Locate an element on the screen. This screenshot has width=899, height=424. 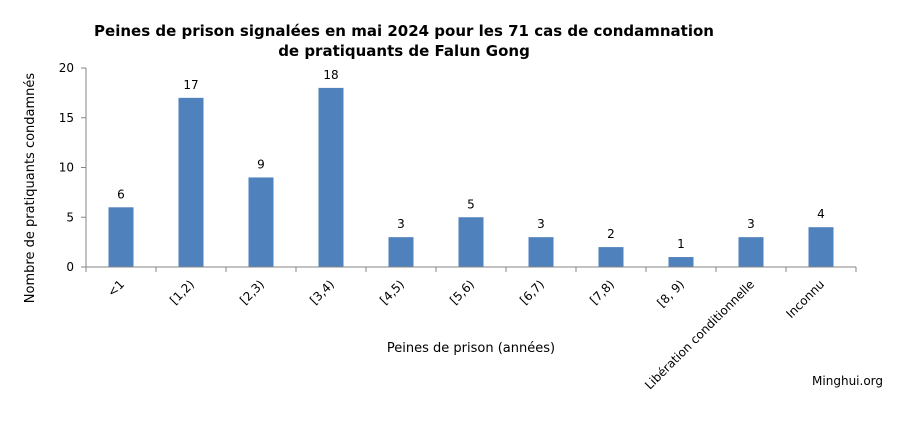
bar-value-label: 18 is located at coordinates (330, 75).